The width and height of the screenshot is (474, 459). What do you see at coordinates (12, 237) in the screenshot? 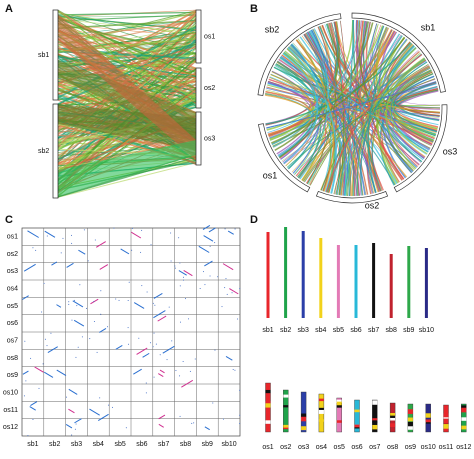
I see `row-label: os1` at bounding box center [12, 237].